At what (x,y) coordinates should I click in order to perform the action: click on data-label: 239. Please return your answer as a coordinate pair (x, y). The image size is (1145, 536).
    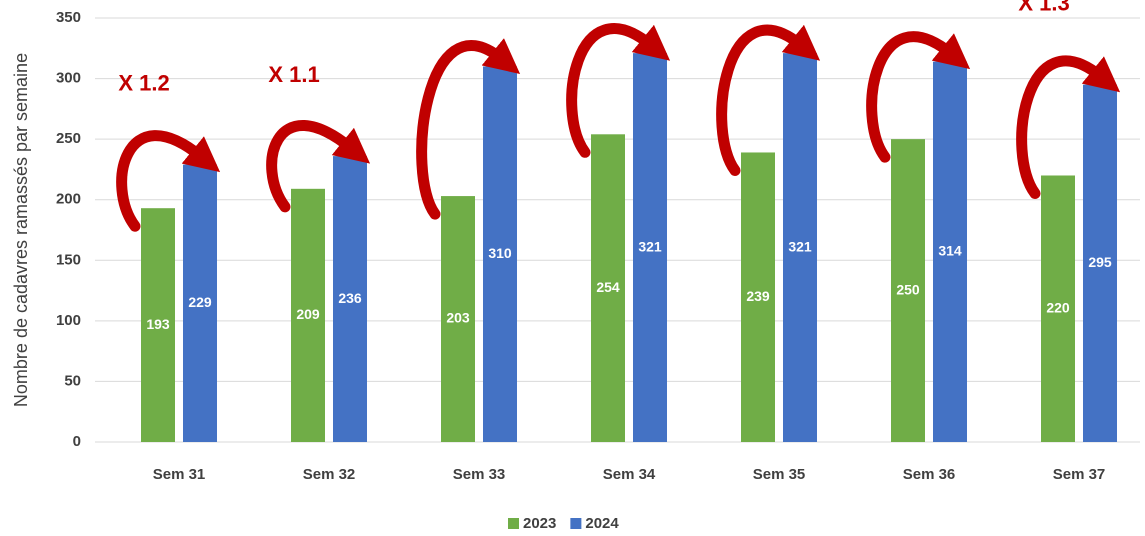
    Looking at the image, I should click on (758, 296).